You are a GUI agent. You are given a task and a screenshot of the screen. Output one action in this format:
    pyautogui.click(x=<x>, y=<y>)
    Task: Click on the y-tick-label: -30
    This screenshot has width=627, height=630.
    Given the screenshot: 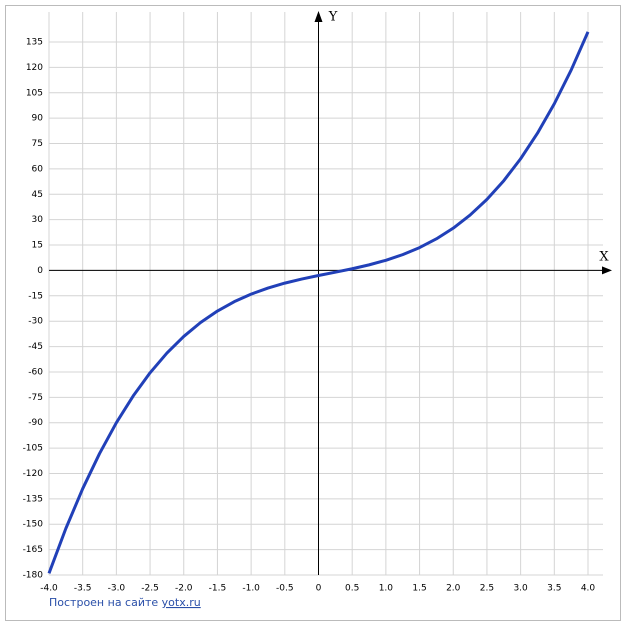 What is the action you would take?
    pyautogui.click(x=35, y=322)
    